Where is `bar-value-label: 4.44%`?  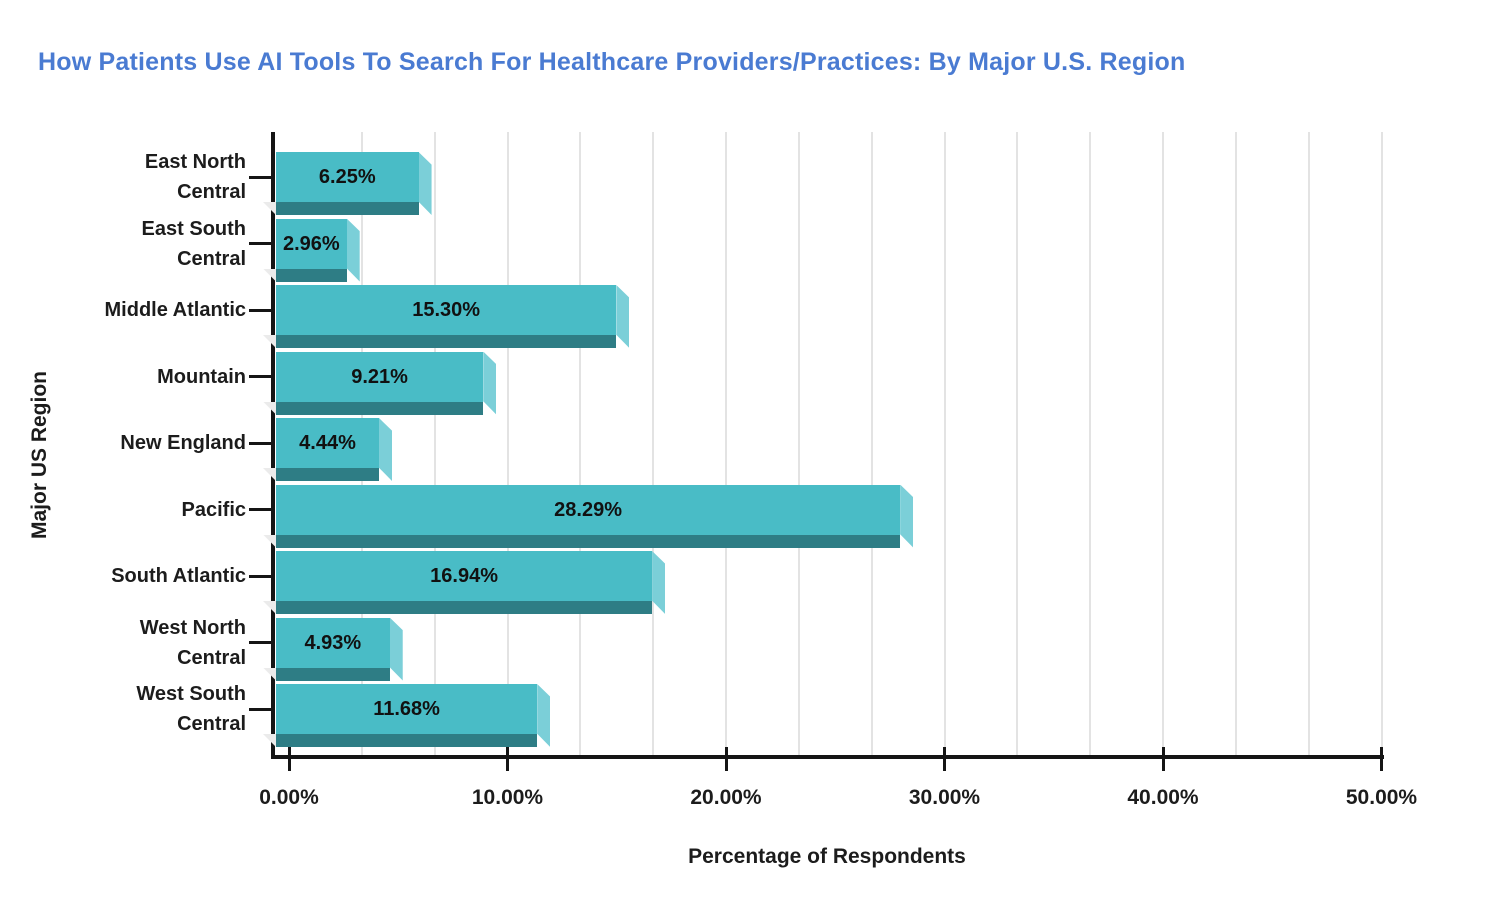
bar-value-label: 4.44% is located at coordinates (327, 443).